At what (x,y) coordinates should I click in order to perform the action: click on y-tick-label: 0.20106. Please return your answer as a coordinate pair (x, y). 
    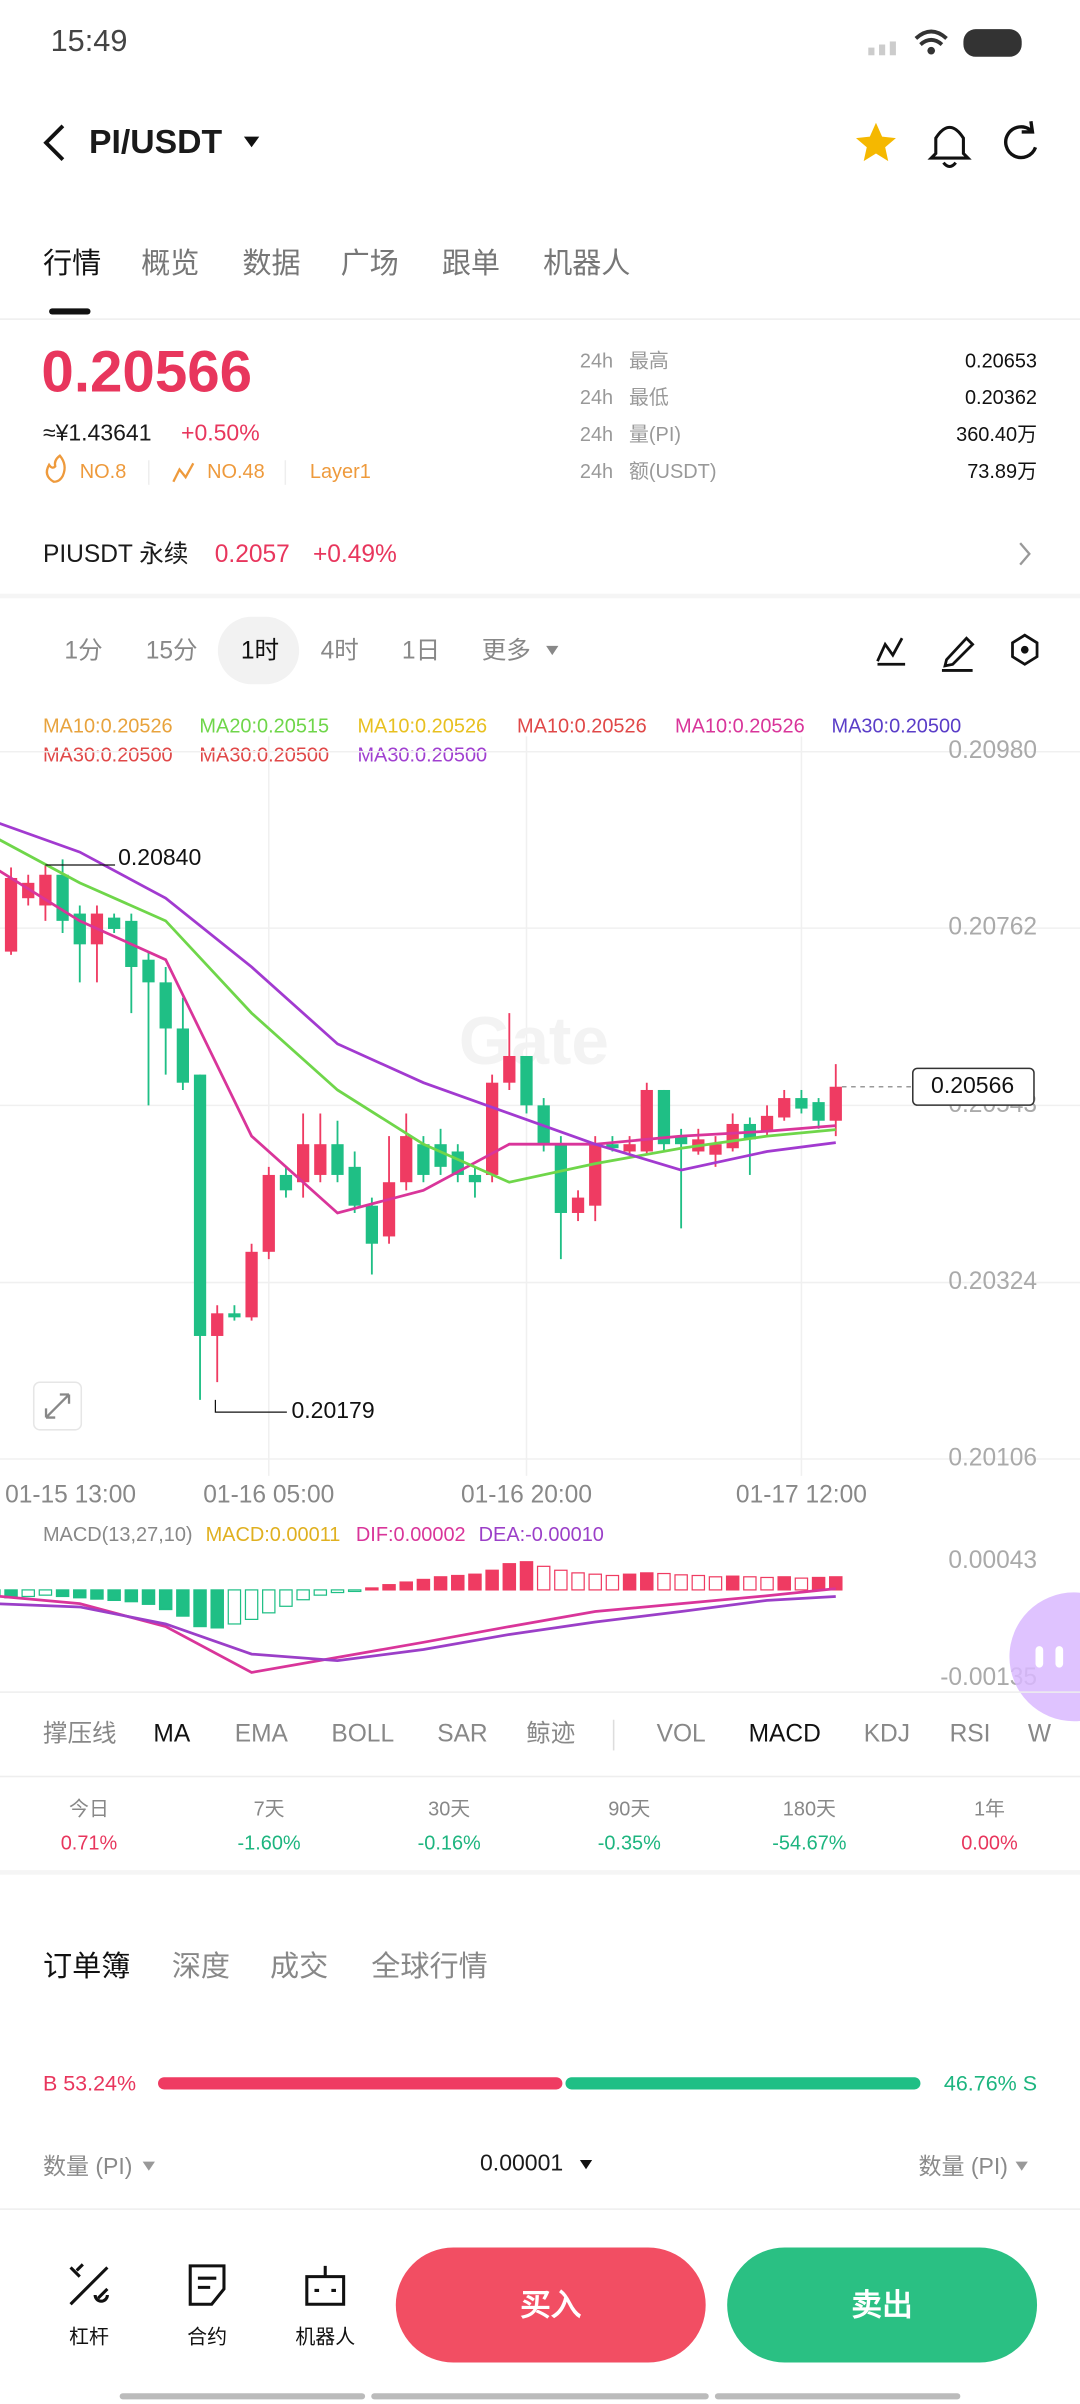
    Looking at the image, I should click on (992, 1457).